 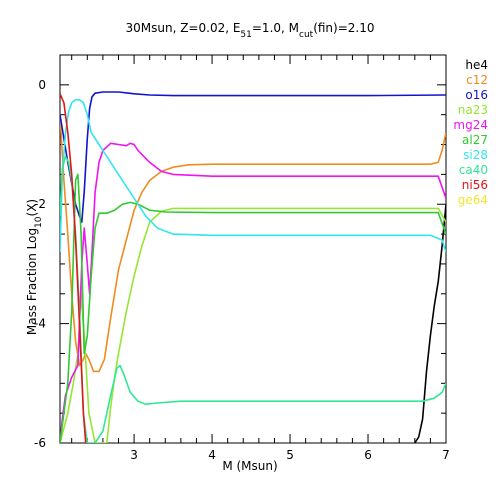 I want to click on legend-item-ca40: ca40, so click(x=473, y=170).